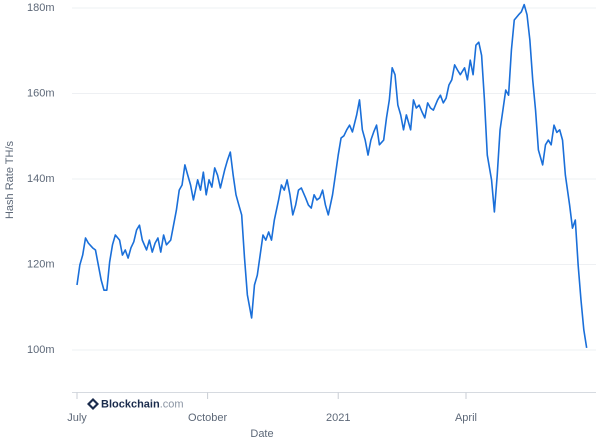  What do you see at coordinates (130, 404) in the screenshot?
I see `watermark-brand: Blockchain` at bounding box center [130, 404].